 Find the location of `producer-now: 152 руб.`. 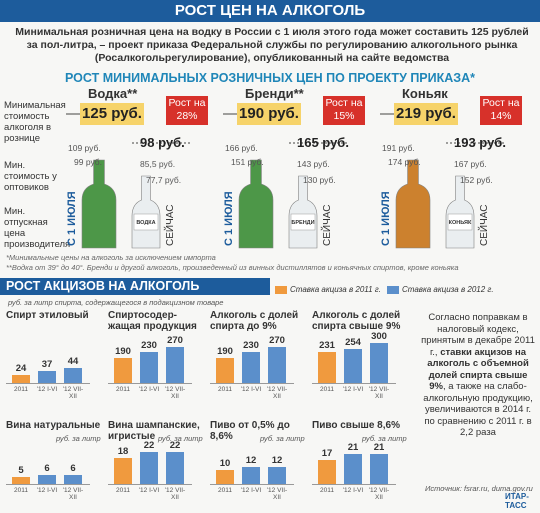

producer-now: 152 руб. is located at coordinates (476, 180).